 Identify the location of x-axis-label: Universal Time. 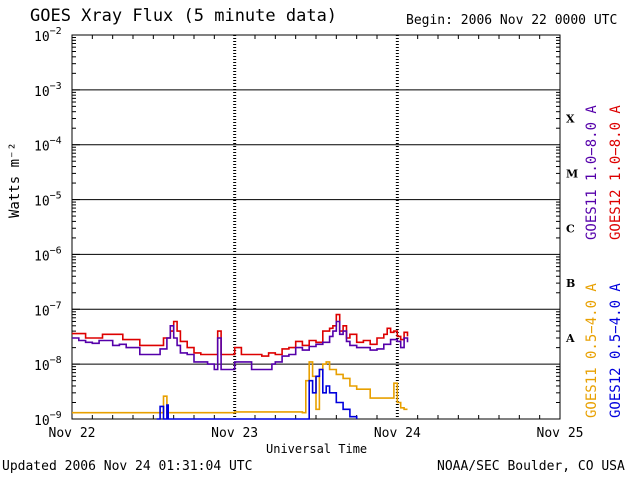
(317, 449).